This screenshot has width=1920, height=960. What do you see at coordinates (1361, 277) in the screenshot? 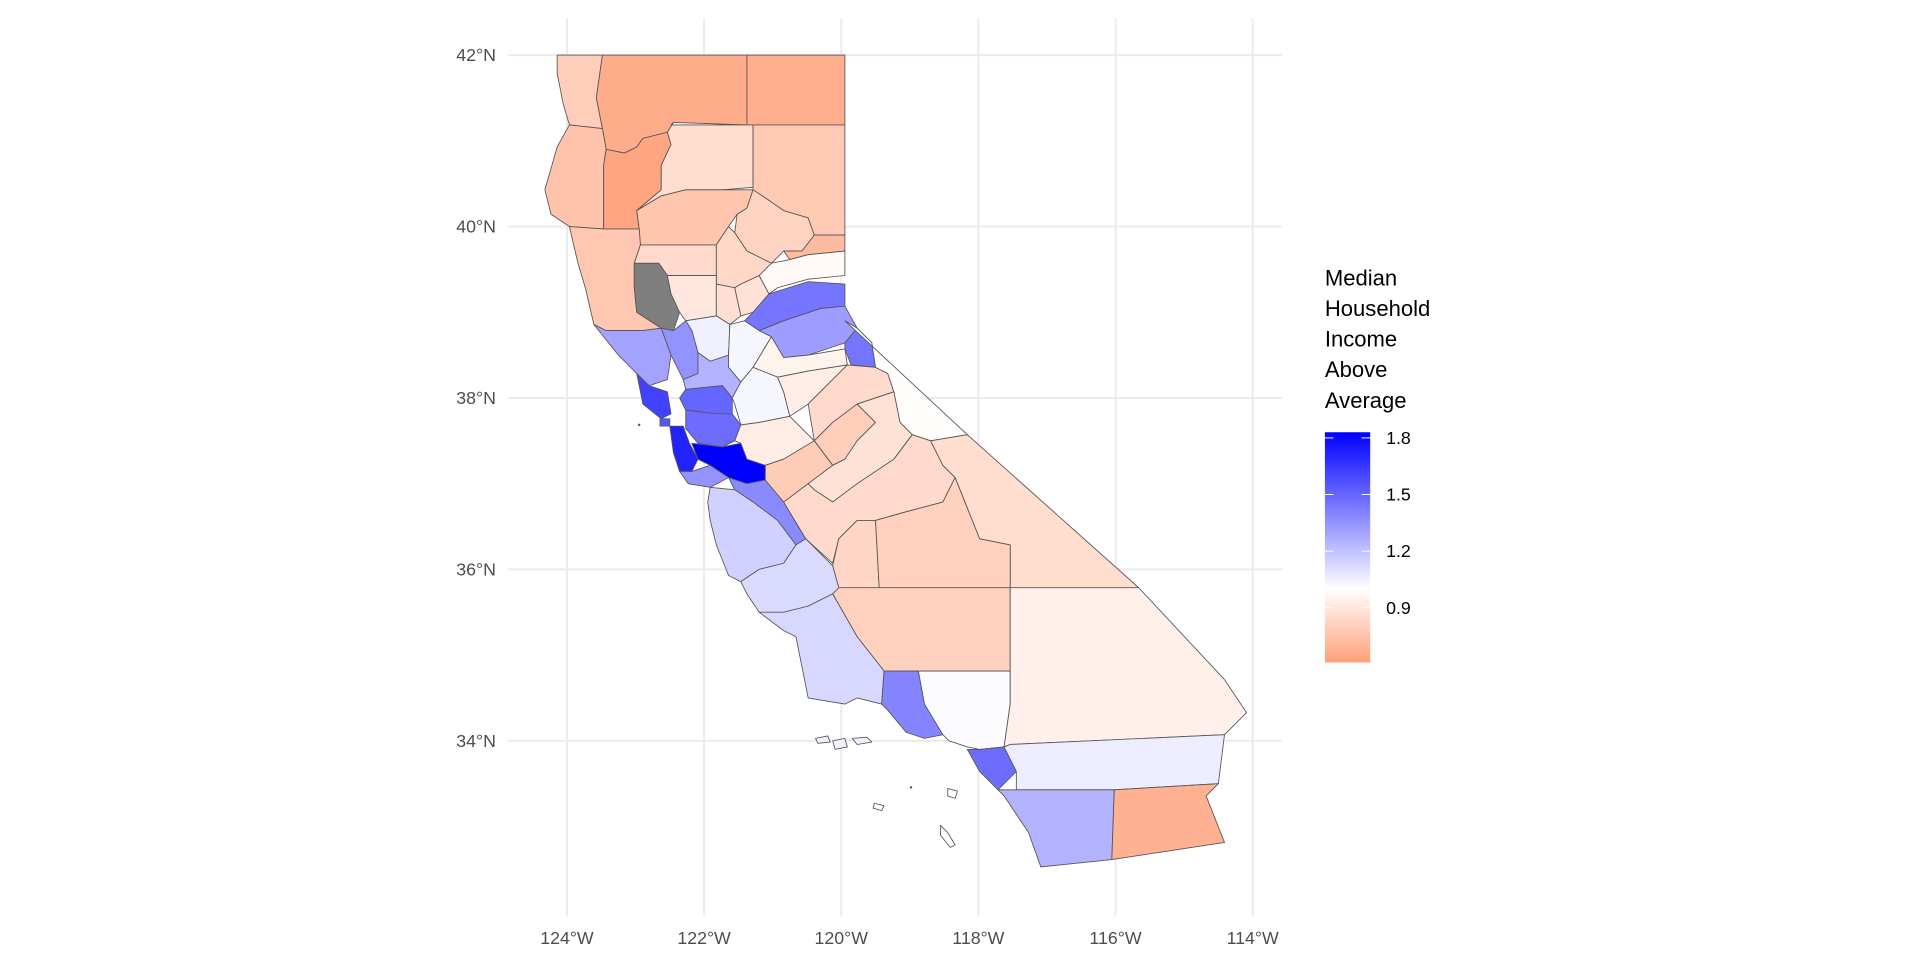
I see `legend-title-line: Median` at bounding box center [1361, 277].